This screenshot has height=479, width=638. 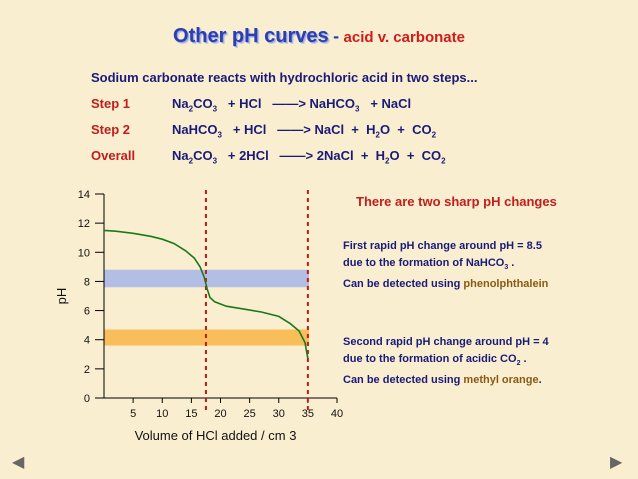 I want to click on y-tick-label-0: 0, so click(x=87, y=399).